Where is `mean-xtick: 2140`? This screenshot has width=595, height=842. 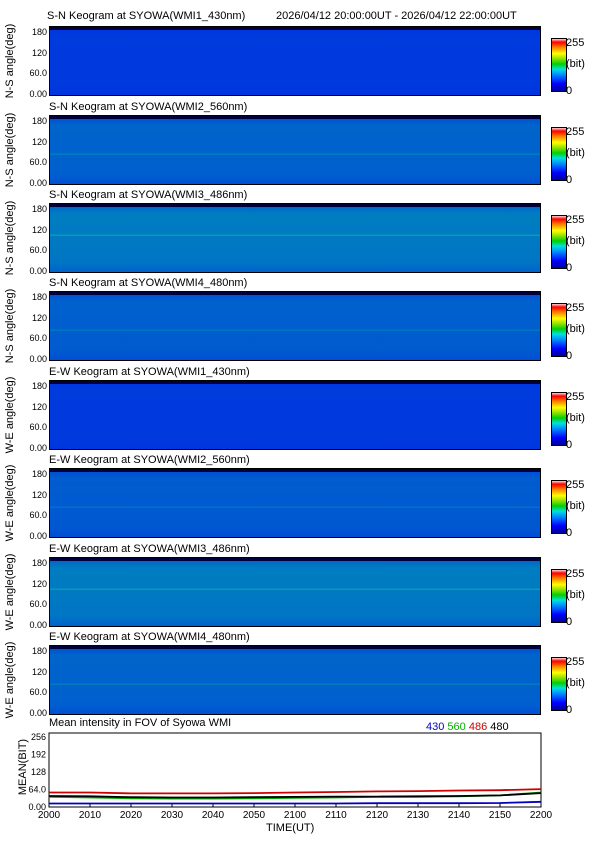
mean-xtick: 2140 is located at coordinates (459, 815).